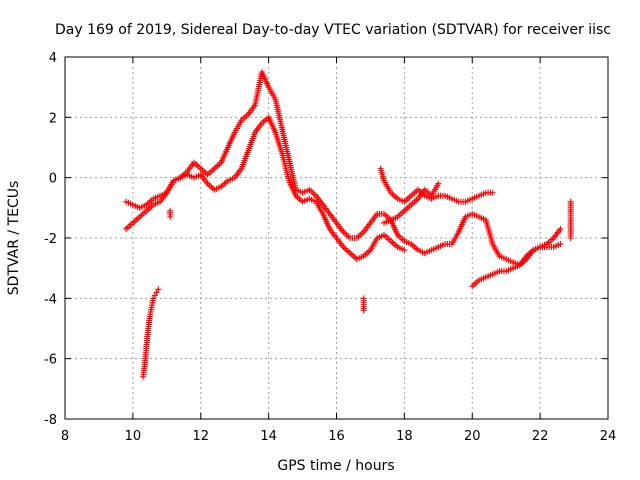  Describe the element at coordinates (540, 436) in the screenshot. I see `x-tick-label: 22` at that location.